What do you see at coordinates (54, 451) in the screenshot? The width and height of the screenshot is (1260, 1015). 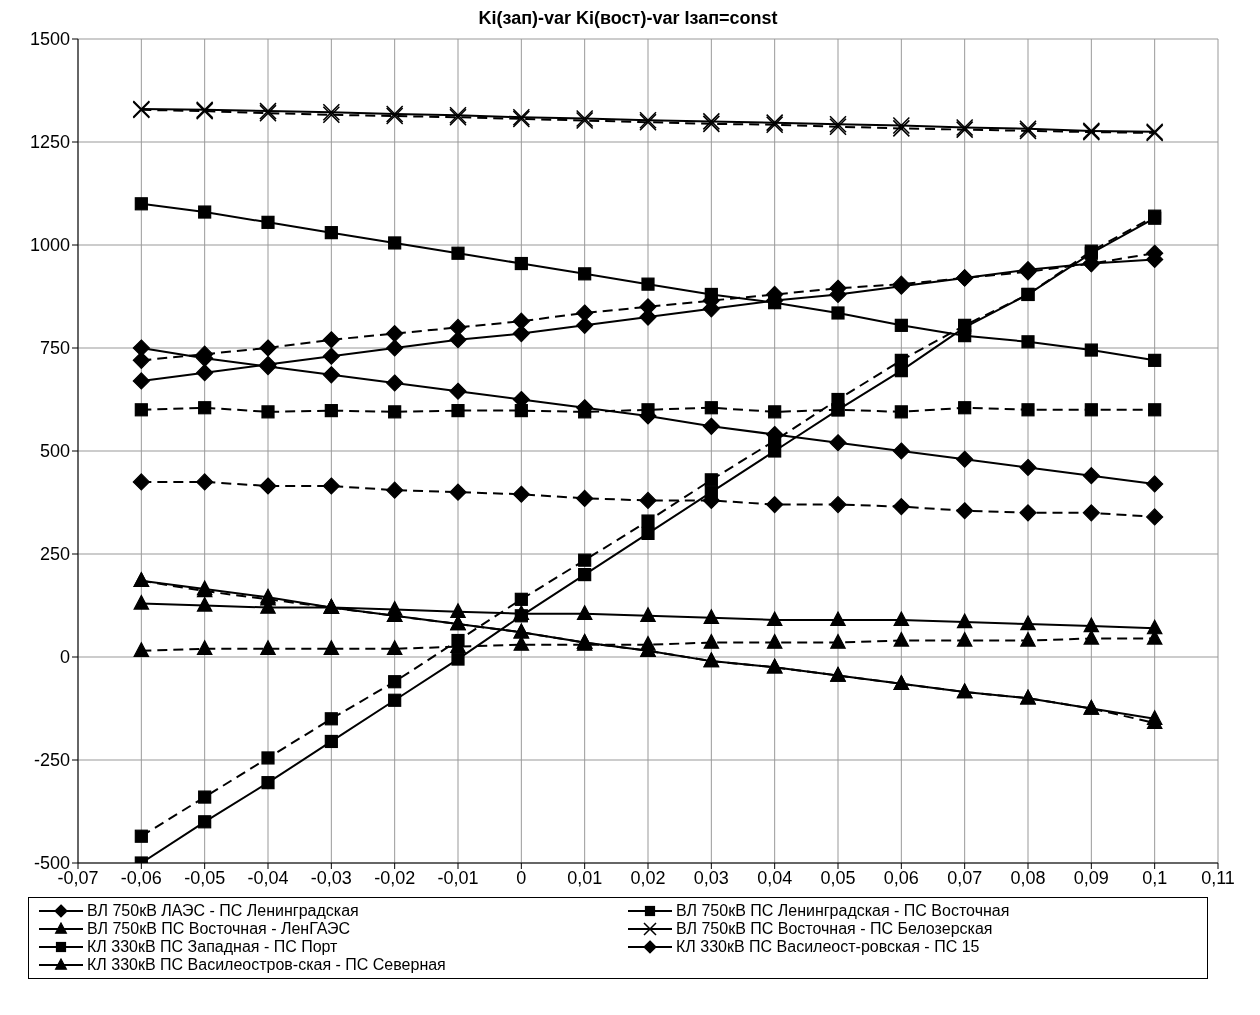 I see `y-tick-label: 500` at bounding box center [54, 451].